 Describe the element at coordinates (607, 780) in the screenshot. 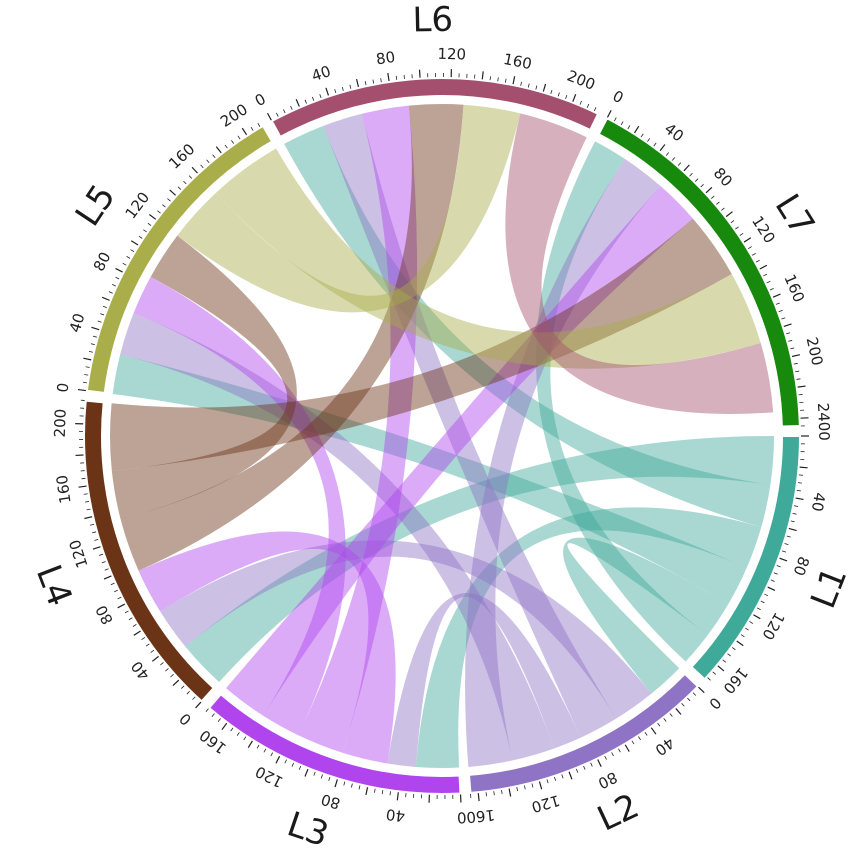

I see `tick-label-l2: 80` at that location.